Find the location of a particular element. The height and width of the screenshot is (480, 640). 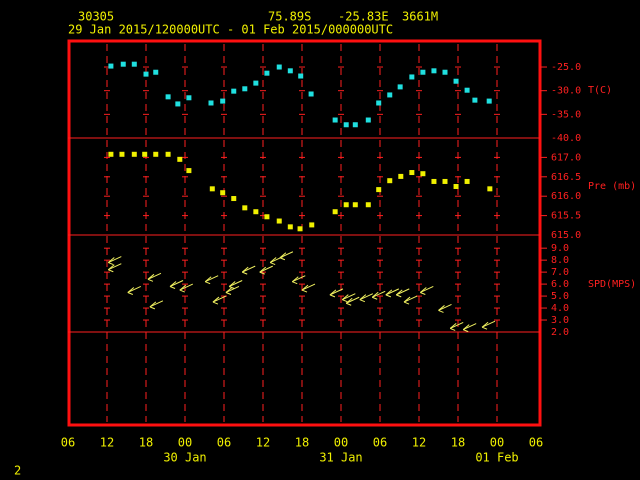

latitude: 75.89S is located at coordinates (289, 17).